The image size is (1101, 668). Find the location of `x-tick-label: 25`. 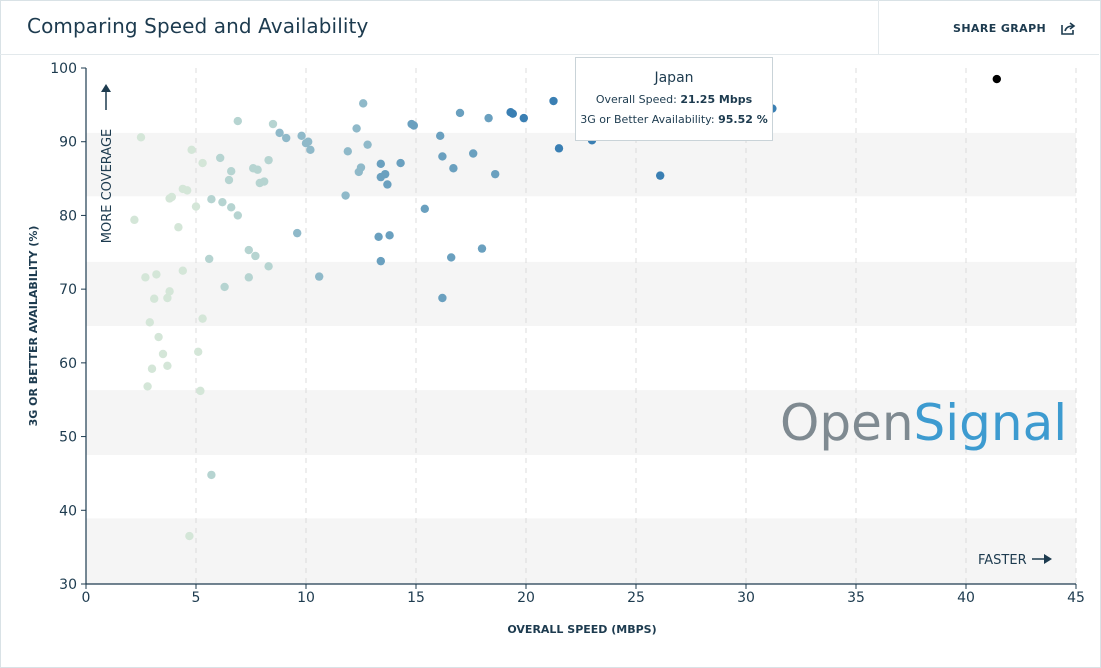

x-tick-label: 25 is located at coordinates (636, 598).